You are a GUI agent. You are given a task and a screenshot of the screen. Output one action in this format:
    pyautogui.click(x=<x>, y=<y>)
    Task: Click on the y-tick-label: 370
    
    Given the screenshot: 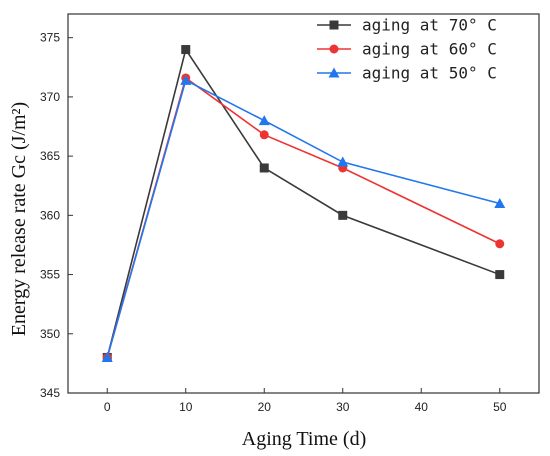 What is the action you would take?
    pyautogui.click(x=50, y=97)
    